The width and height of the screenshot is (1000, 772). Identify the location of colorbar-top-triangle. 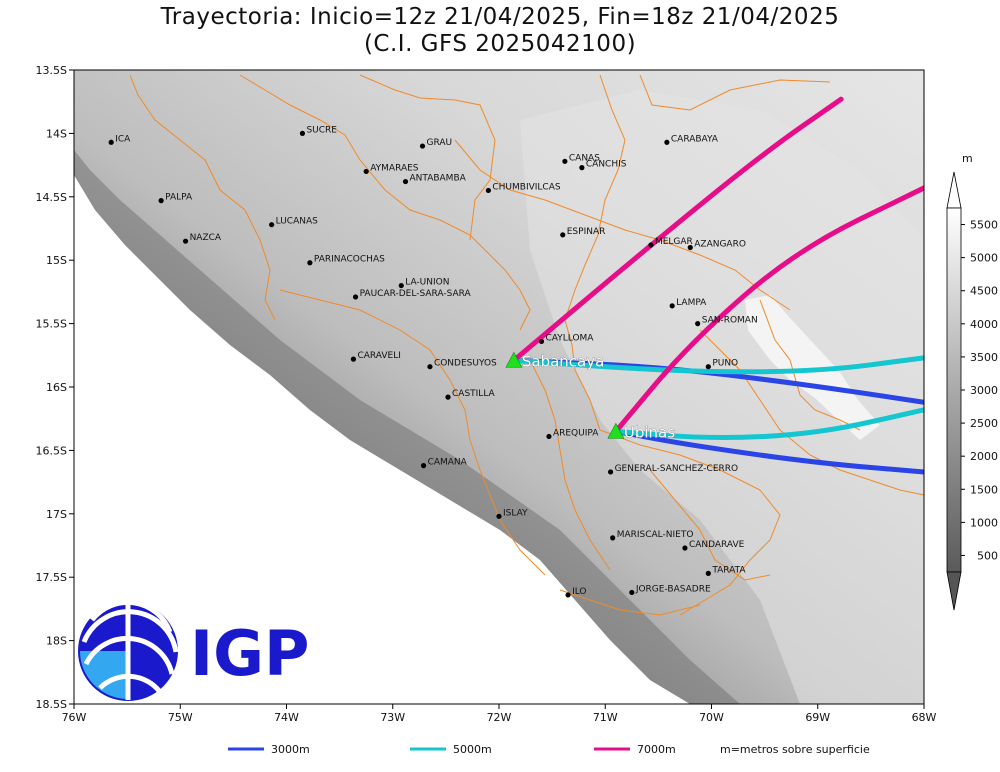
(954, 190).